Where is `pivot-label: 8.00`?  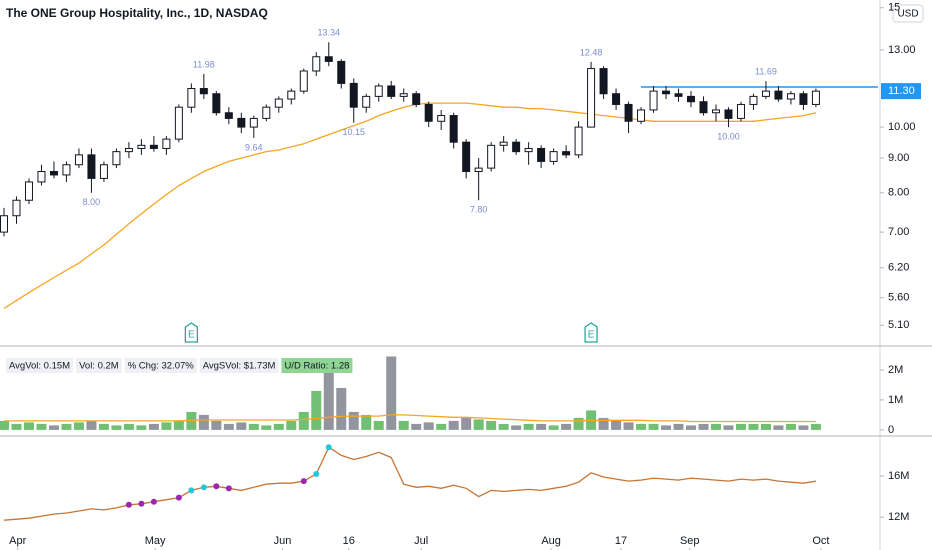
pivot-label: 8.00 is located at coordinates (92, 202).